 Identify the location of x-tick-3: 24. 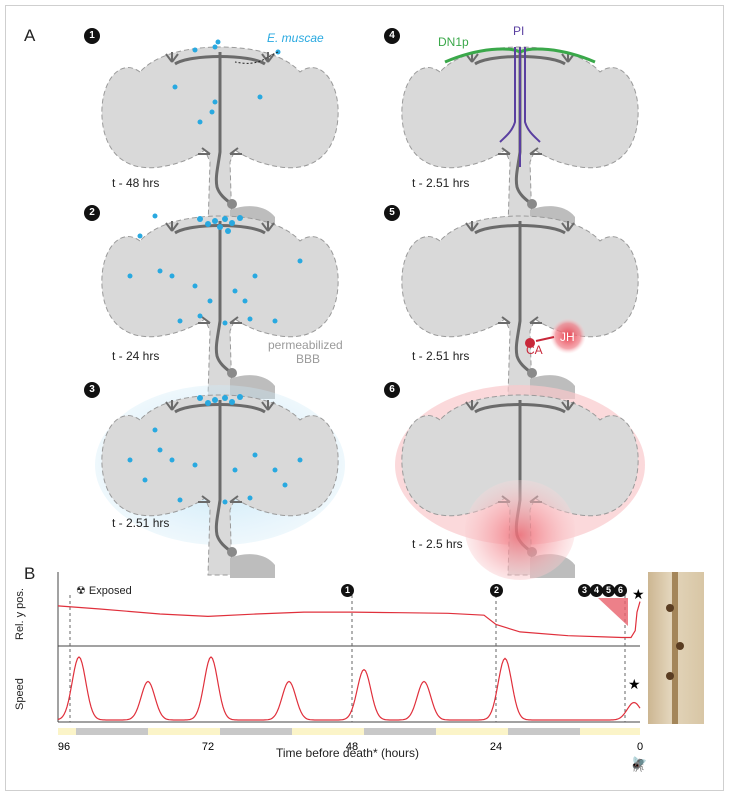
(496, 747).